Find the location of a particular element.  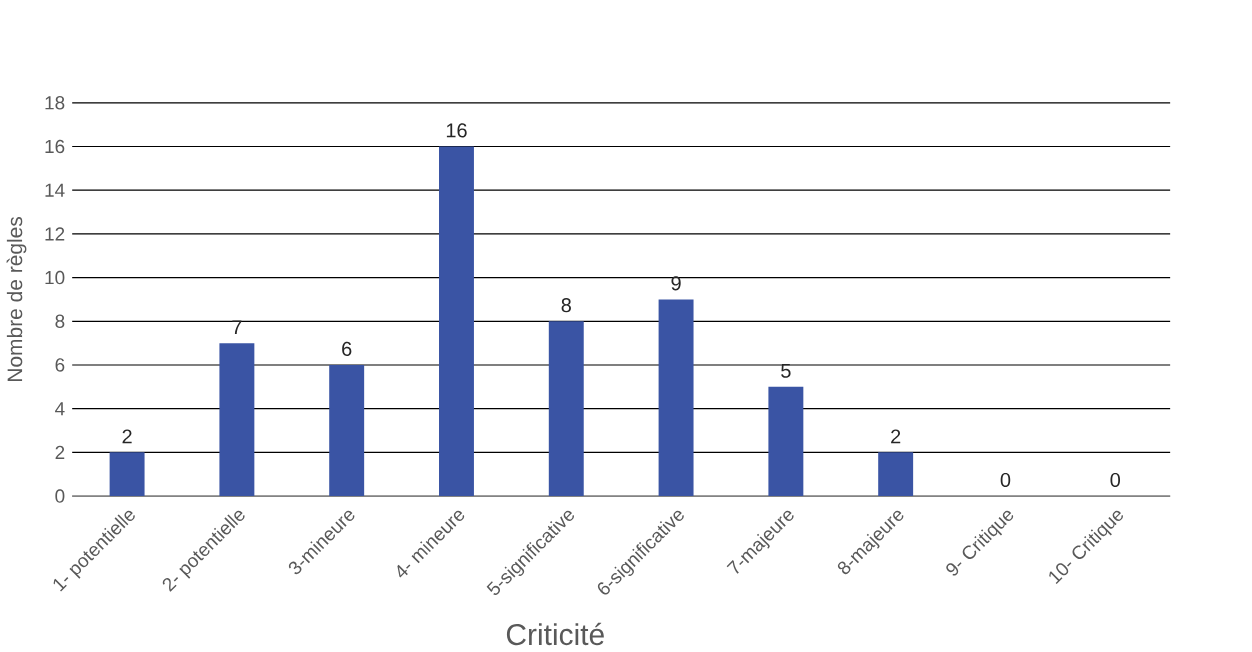

y-tick-label: 0 is located at coordinates (60, 496).